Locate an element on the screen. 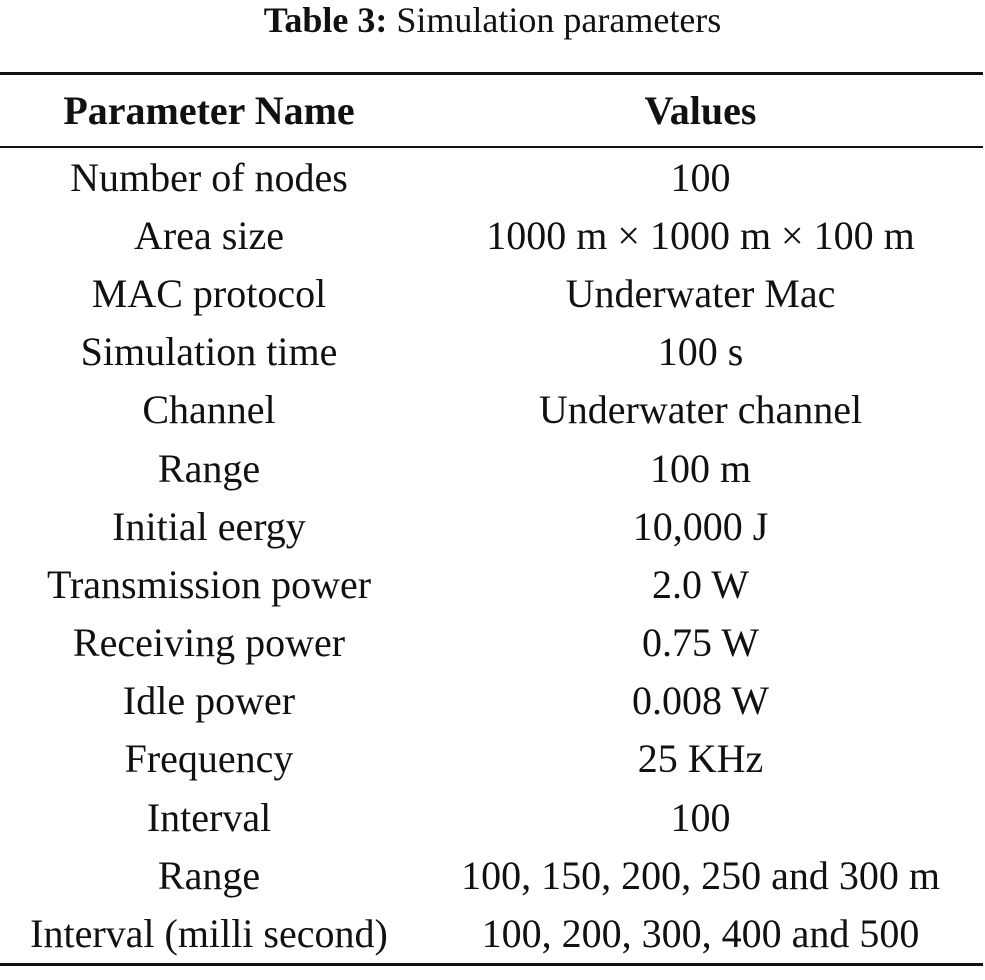 This screenshot has height=980, width=985. parameter-name-cell: Receiving power is located at coordinates (209, 643).